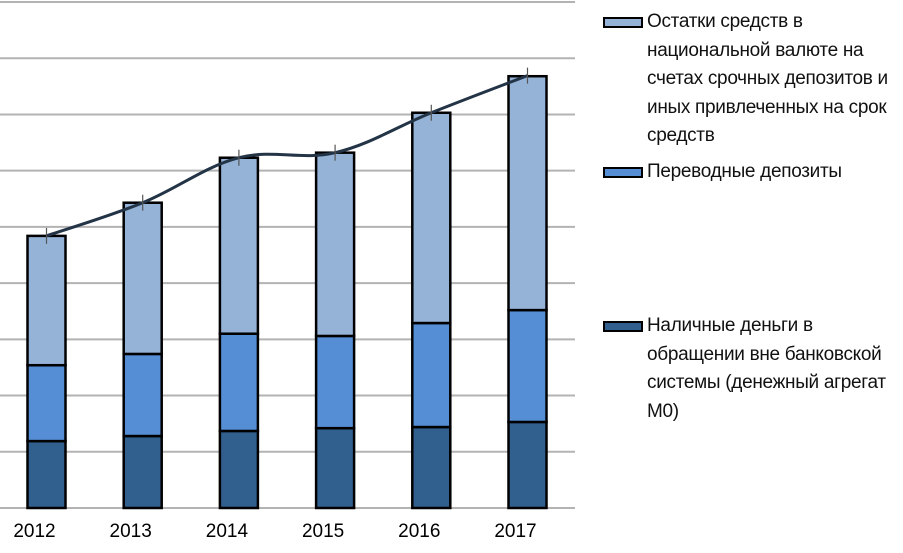  What do you see at coordinates (744, 171) in the screenshot?
I see `legend-label-transfer-deposits: Переводные депозиты` at bounding box center [744, 171].